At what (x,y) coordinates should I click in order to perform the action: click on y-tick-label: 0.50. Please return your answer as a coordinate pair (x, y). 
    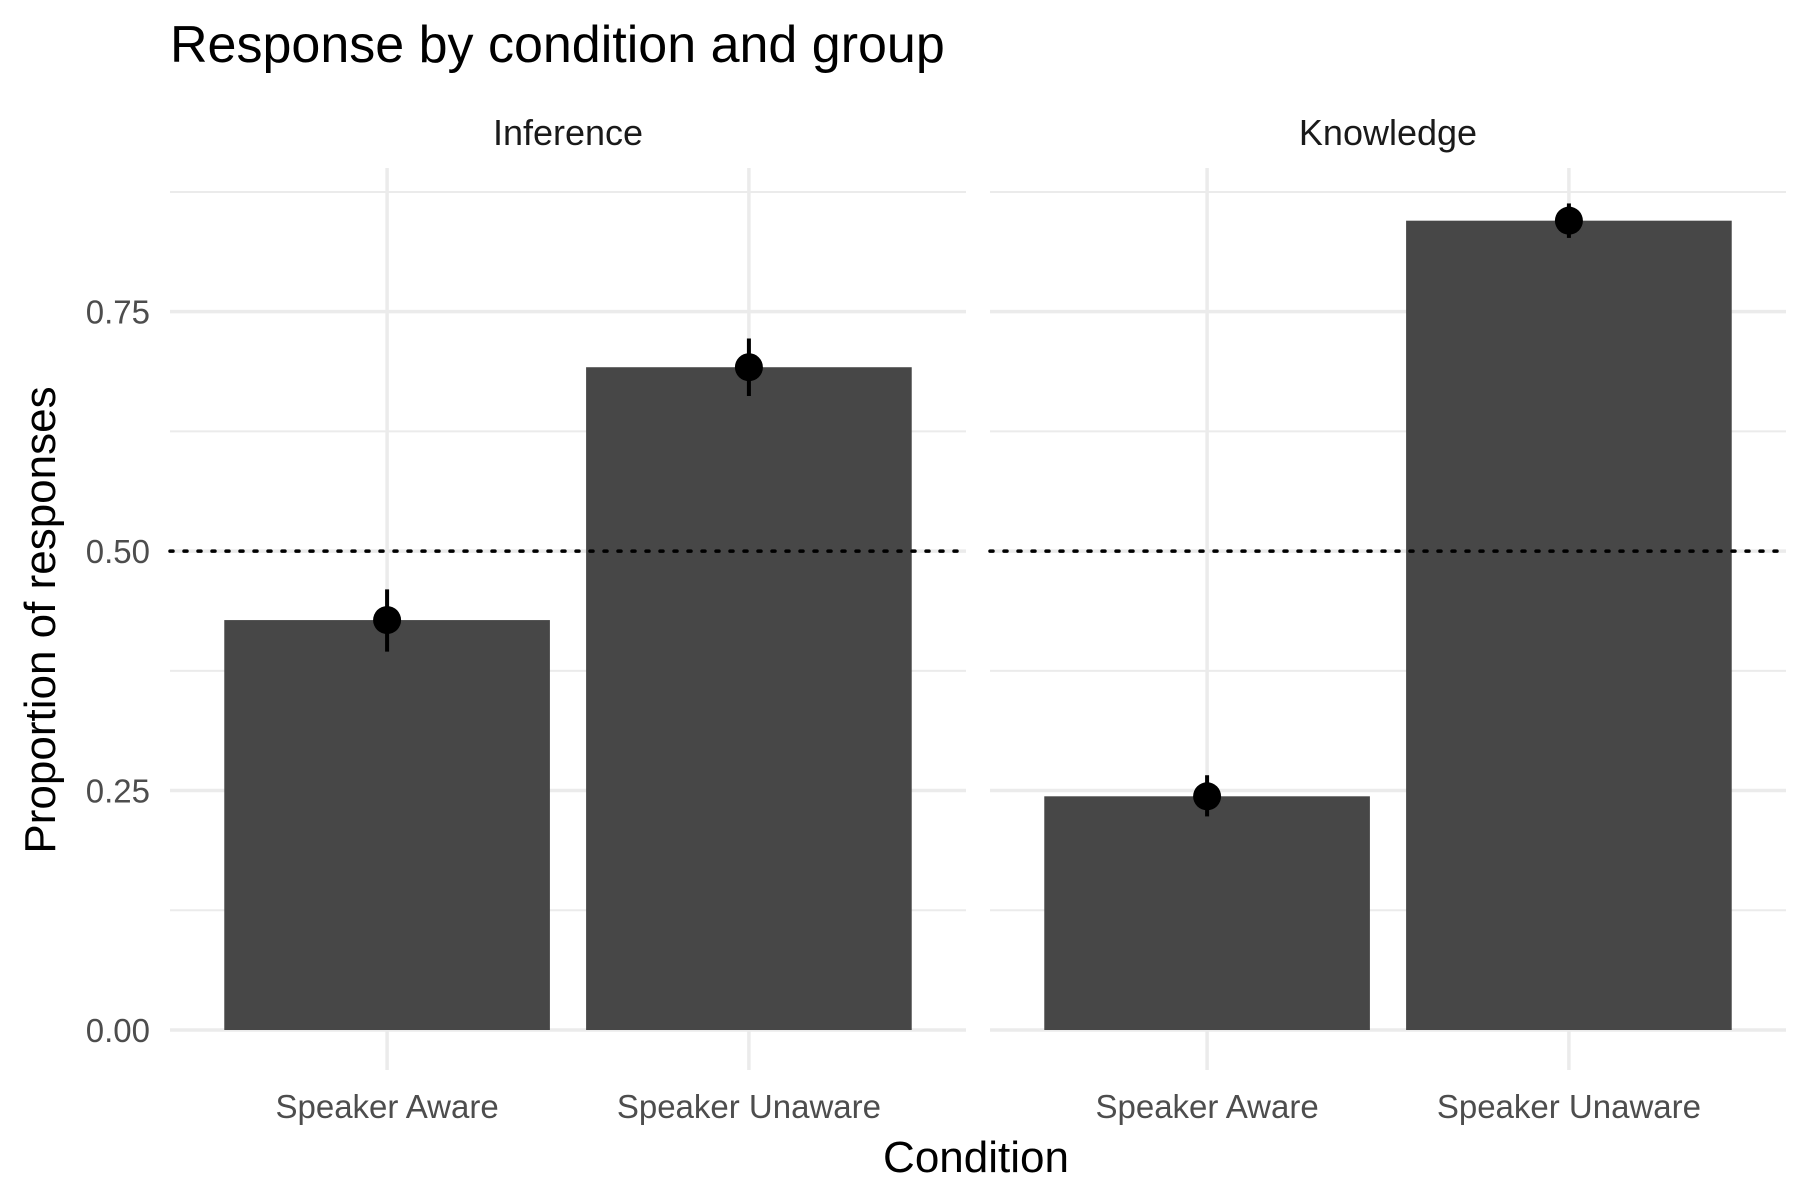
    Looking at the image, I should click on (118, 551).